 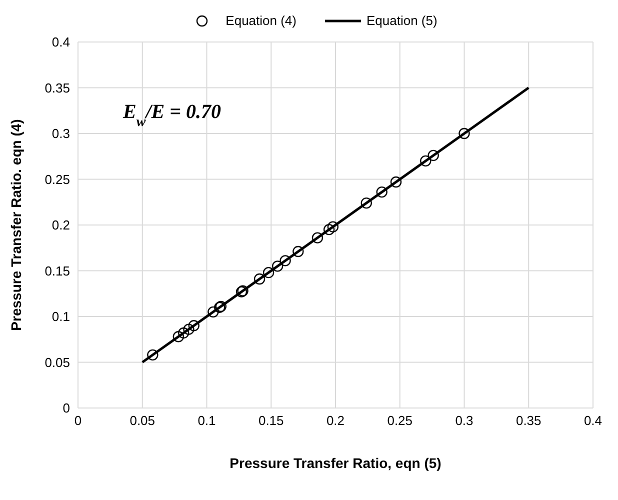 What do you see at coordinates (61, 134) in the screenshot?
I see `y-tick-label: 0.3` at bounding box center [61, 134].